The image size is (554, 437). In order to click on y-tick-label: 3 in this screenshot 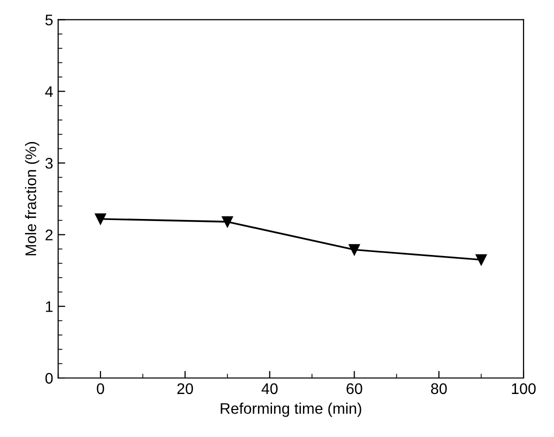, I will do `click(49, 163)`.